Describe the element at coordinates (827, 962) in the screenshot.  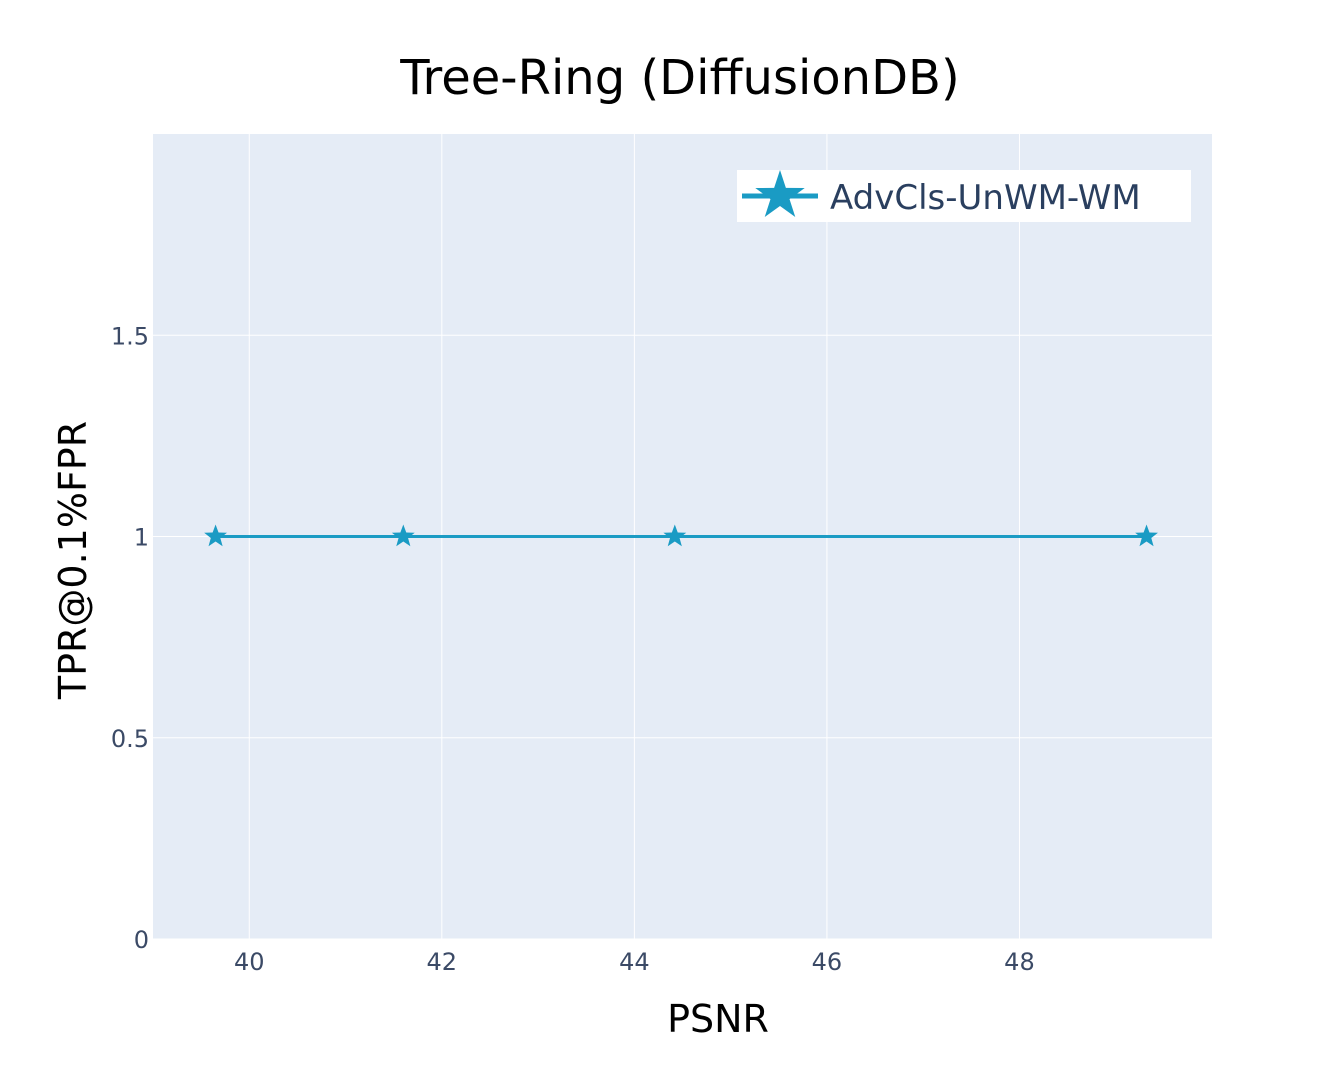
I see `x-tick-label: 46` at that location.